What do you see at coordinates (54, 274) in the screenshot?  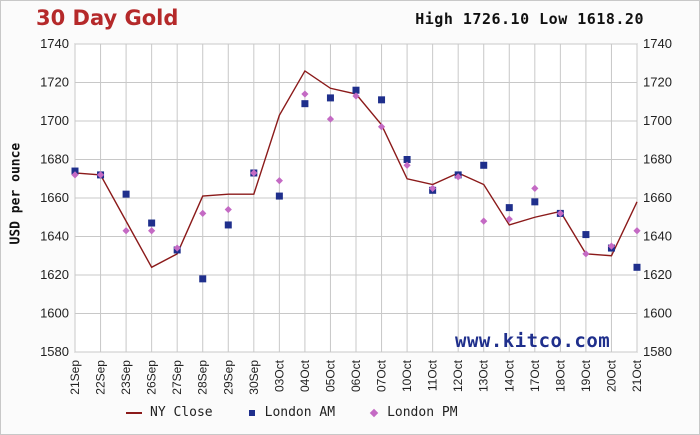 I see `y-tick-label-left: 1620` at bounding box center [54, 274].